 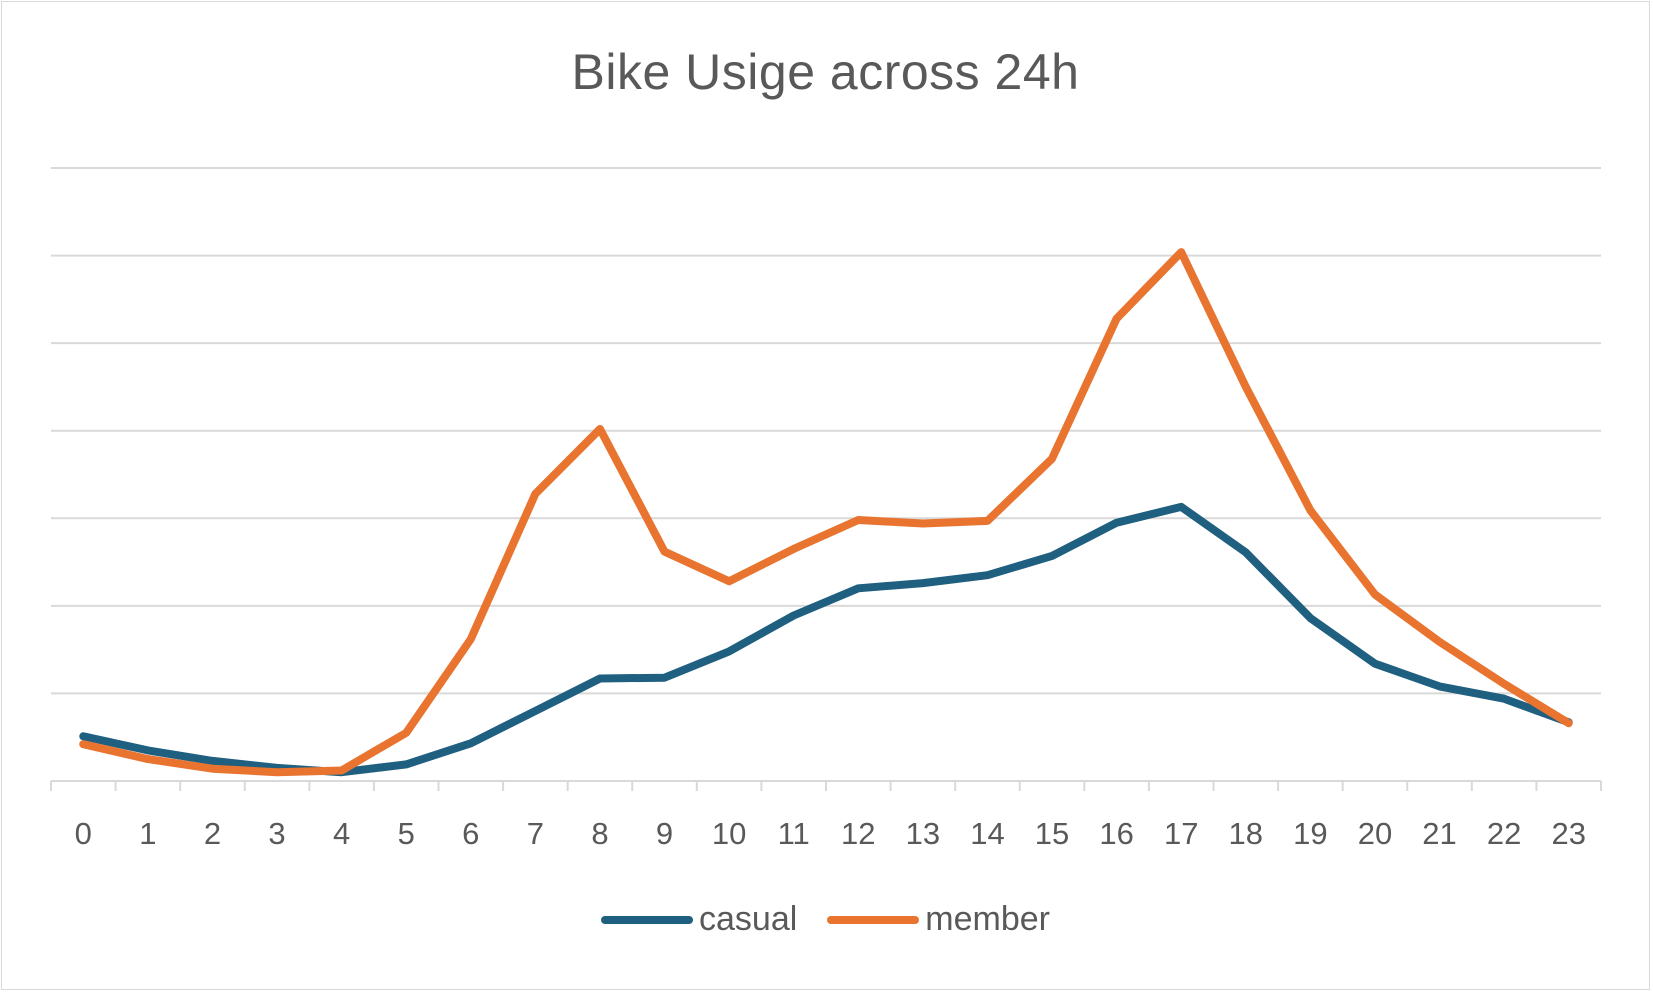 What do you see at coordinates (599, 833) in the screenshot?
I see `x-tick-label: 8` at bounding box center [599, 833].